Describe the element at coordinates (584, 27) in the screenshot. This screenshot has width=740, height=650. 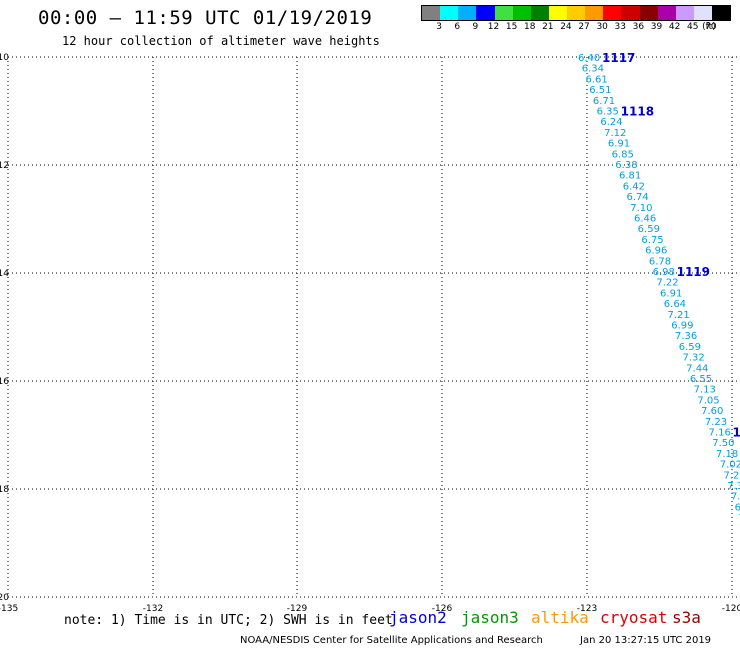
I see `scale-label: 27` at that location.